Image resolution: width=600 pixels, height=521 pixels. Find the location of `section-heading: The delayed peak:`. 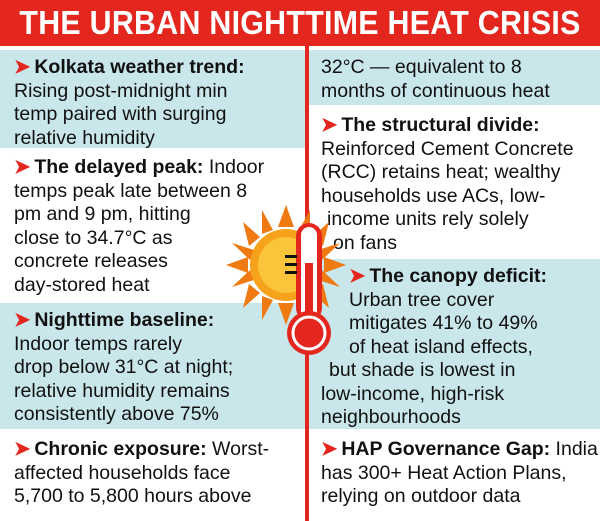

section-heading: The delayed peak: is located at coordinates (119, 167).